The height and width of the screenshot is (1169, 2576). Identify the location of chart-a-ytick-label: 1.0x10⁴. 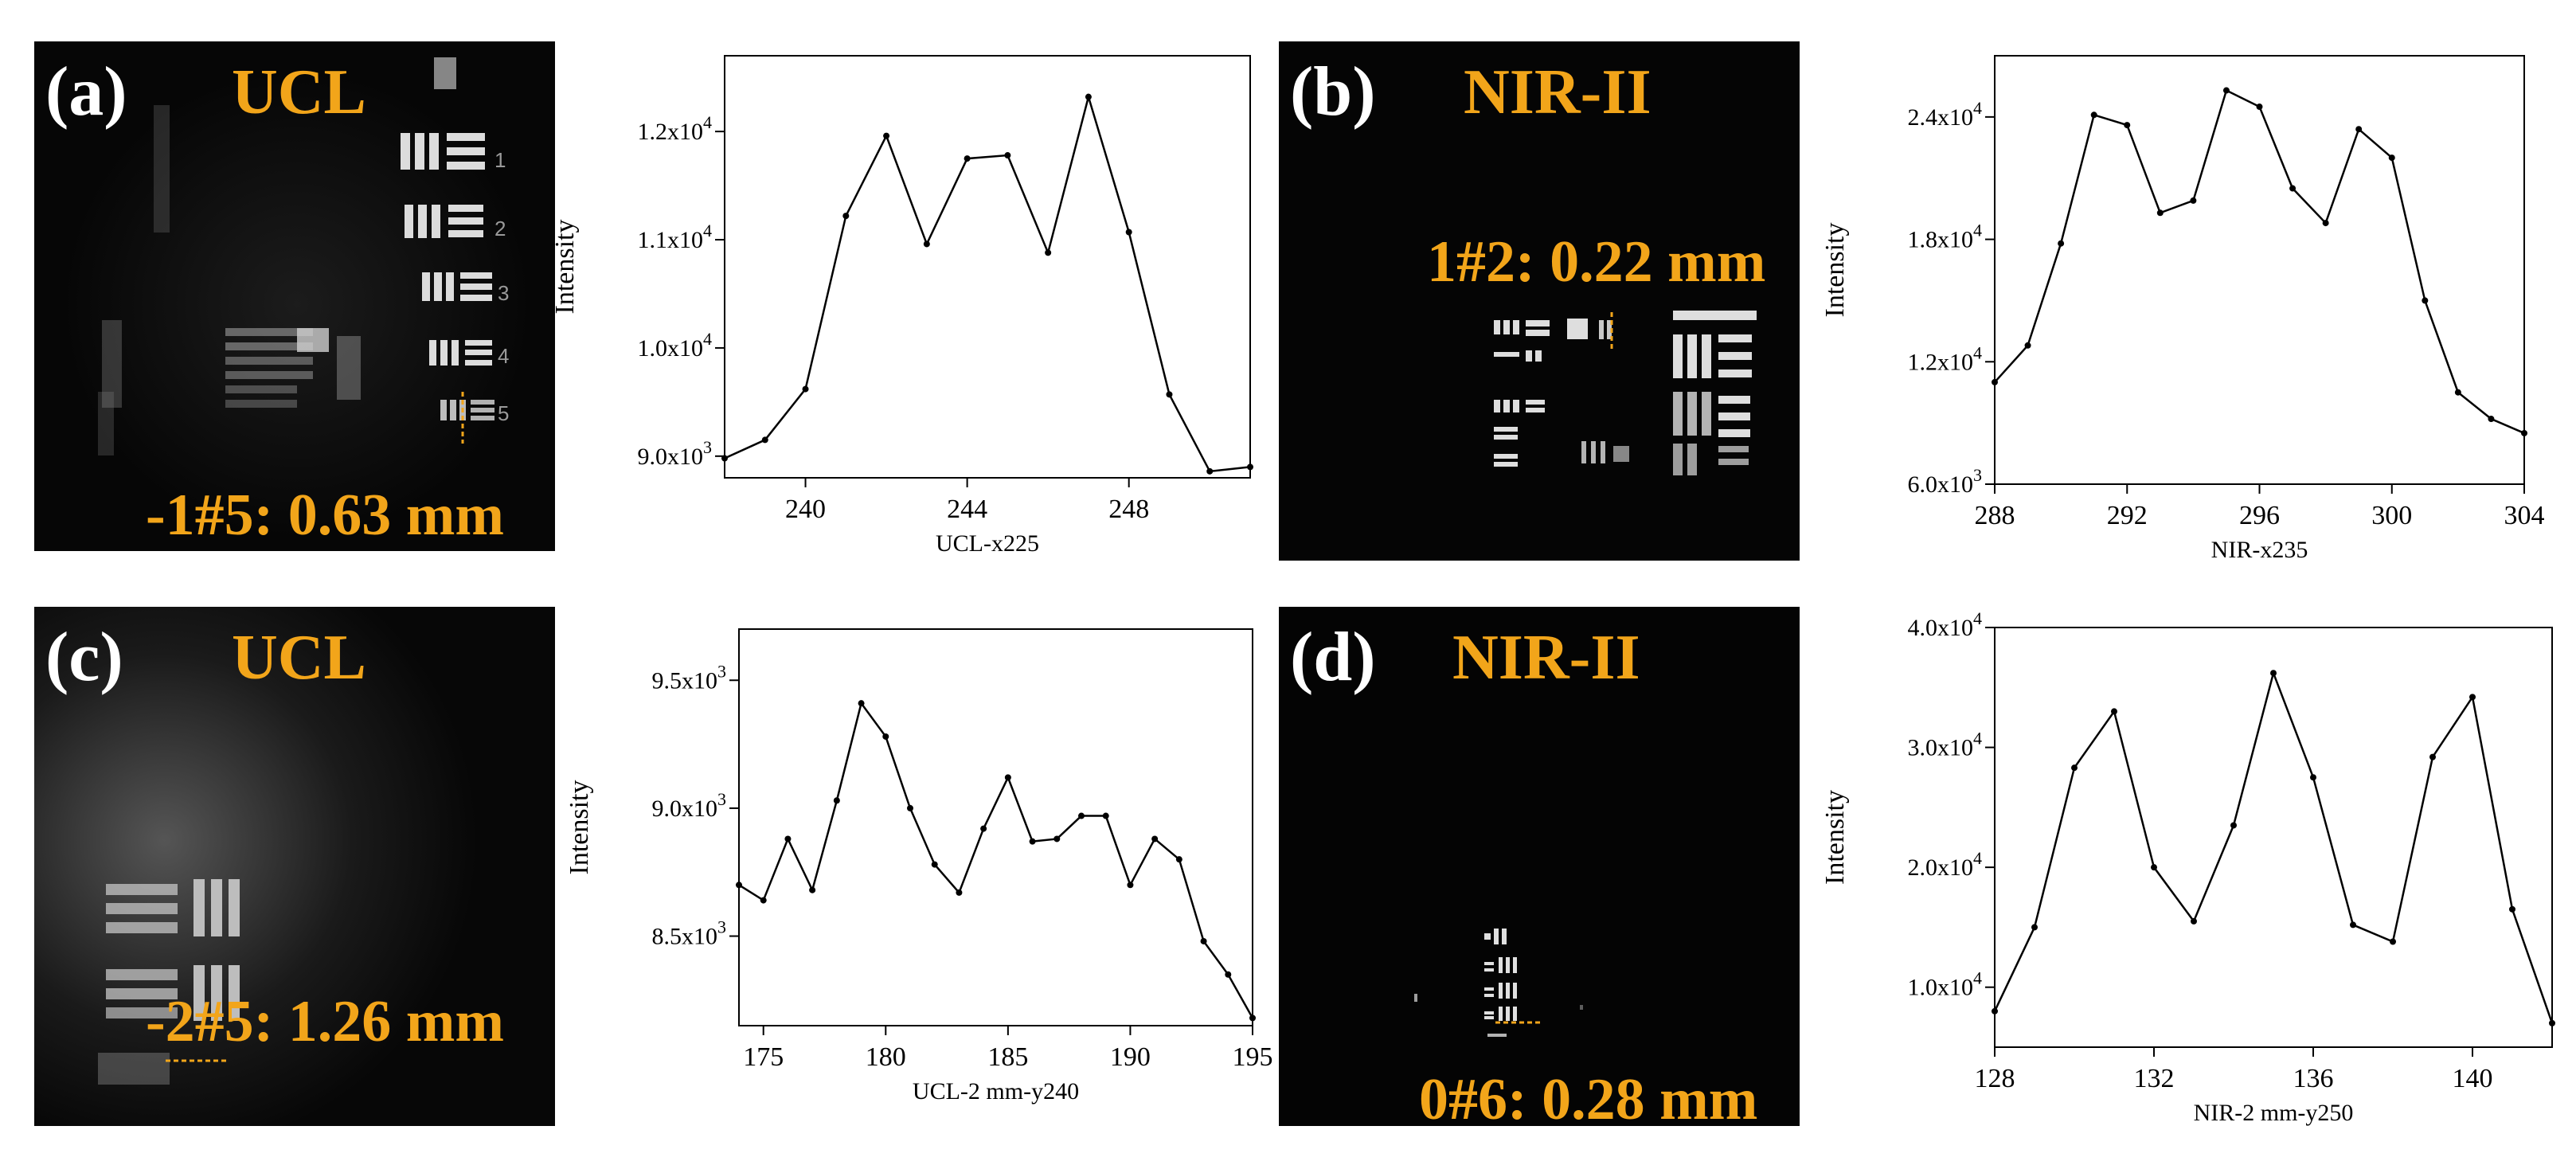
(675, 345).